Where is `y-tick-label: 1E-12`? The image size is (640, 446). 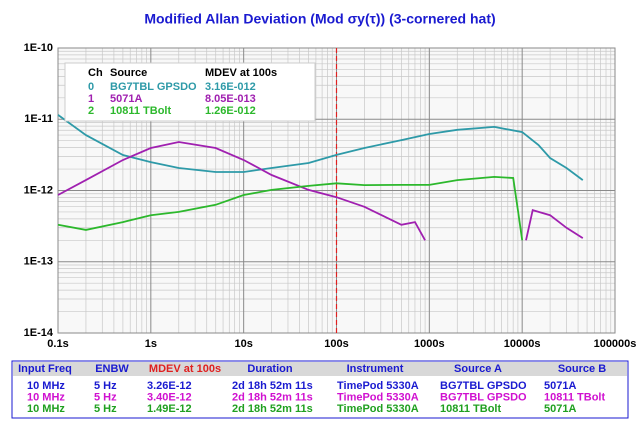 y-tick-label: 1E-12 is located at coordinates (38, 190).